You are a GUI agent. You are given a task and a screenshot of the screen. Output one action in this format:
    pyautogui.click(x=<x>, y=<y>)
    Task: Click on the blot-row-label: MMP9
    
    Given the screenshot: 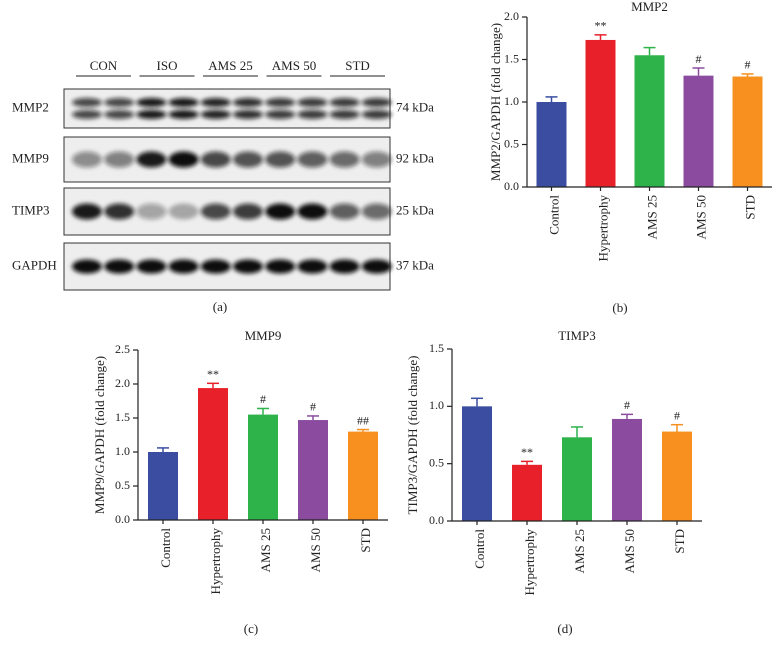 What is the action you would take?
    pyautogui.click(x=30, y=157)
    